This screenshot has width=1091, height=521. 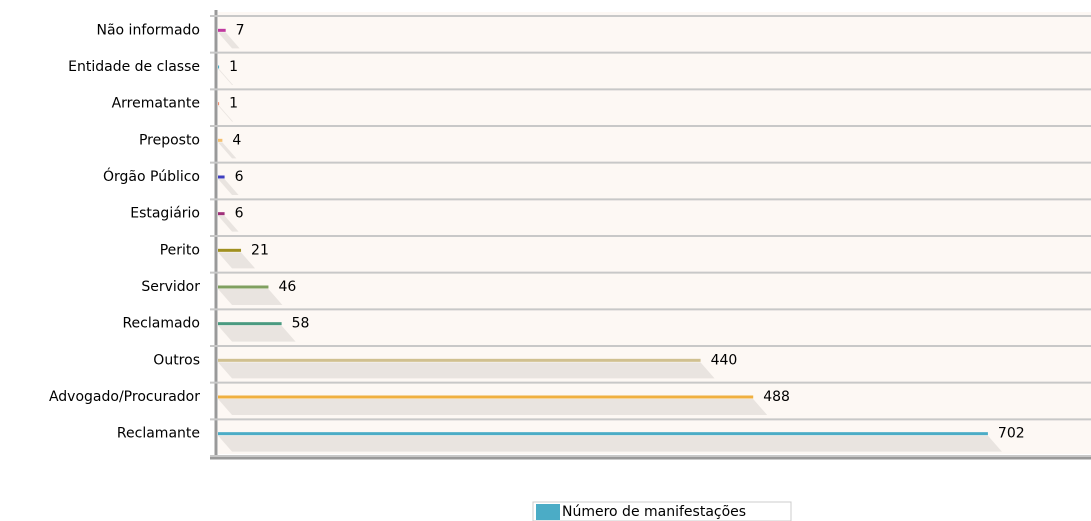 I want to click on value-label: 440, so click(x=724, y=360).